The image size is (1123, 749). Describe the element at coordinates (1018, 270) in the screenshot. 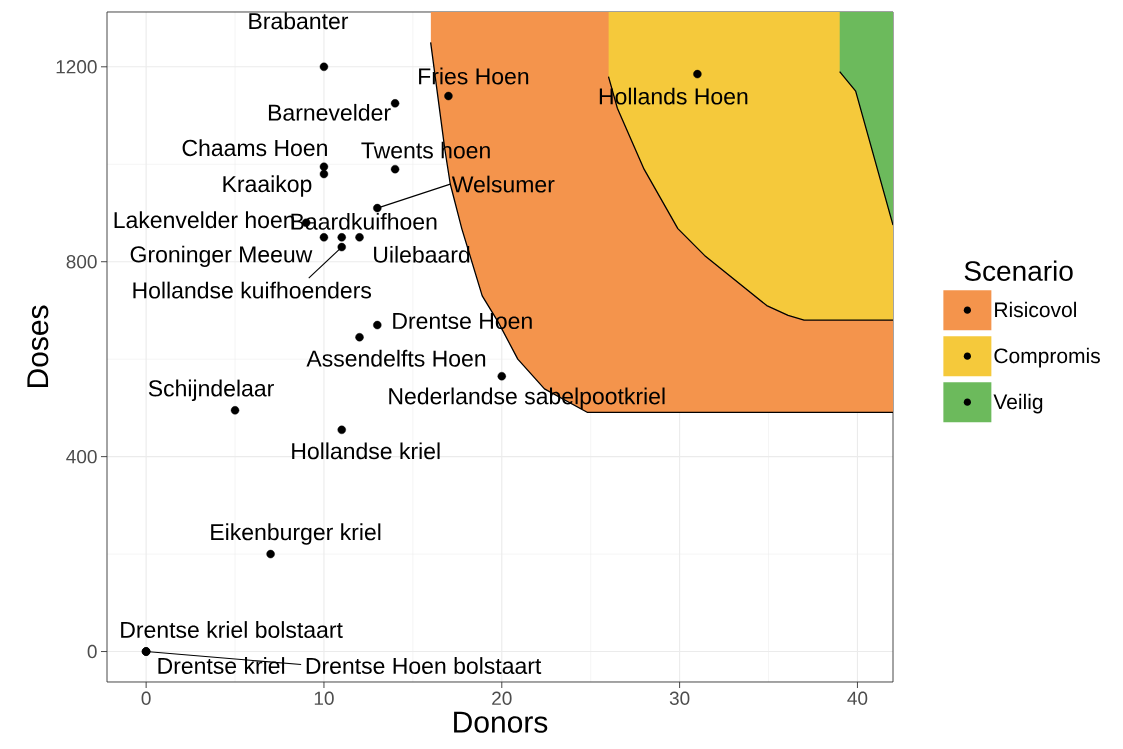

I see `legend-title: Scenario` at that location.